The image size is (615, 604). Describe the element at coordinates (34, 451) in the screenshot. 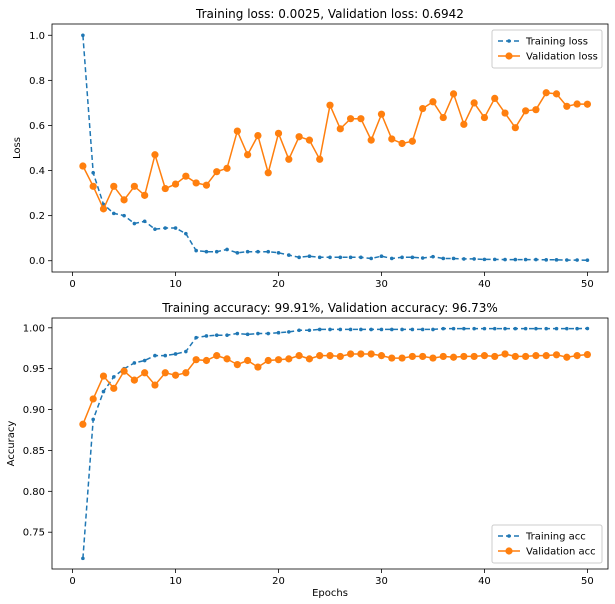

I see `y-tick-label: 0.85` at that location.